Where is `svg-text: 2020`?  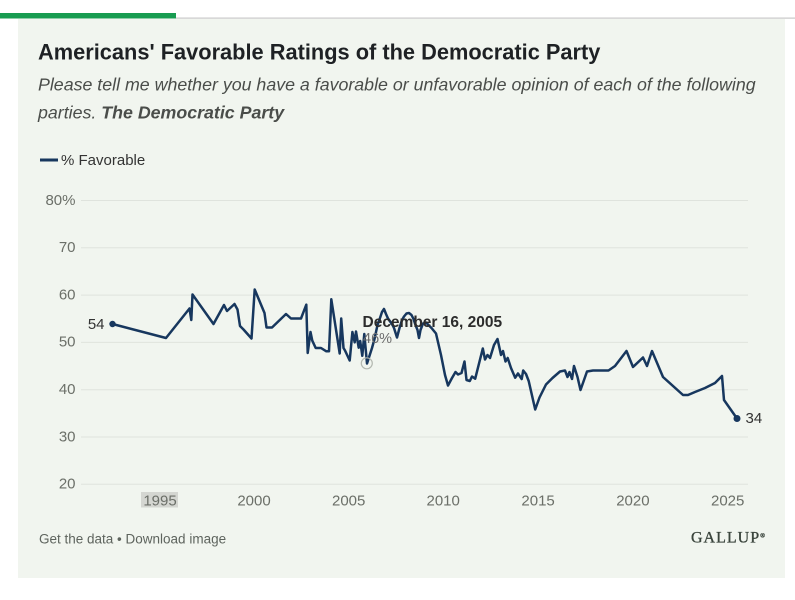
svg-text: 2020 is located at coordinates (632, 501).